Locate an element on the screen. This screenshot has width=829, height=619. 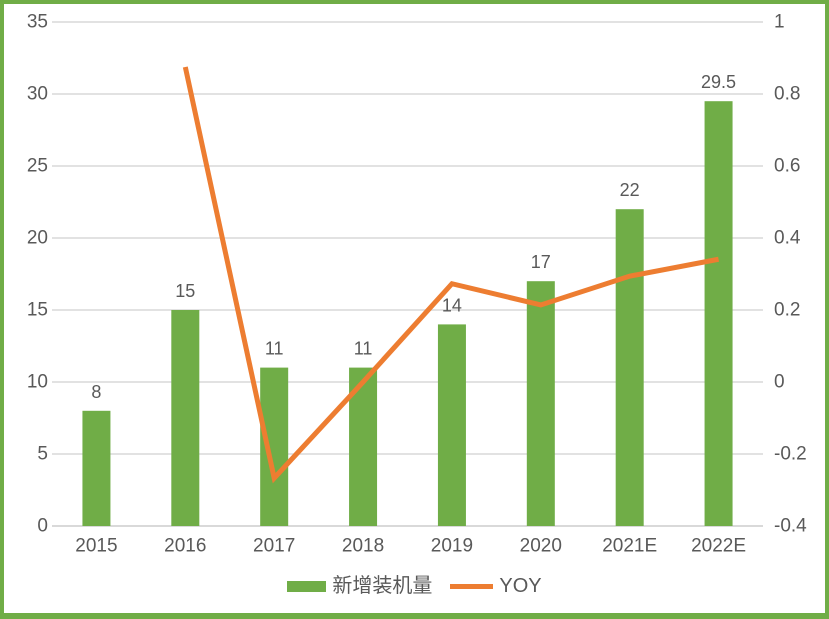
bar-2019 is located at coordinates (451, 425).